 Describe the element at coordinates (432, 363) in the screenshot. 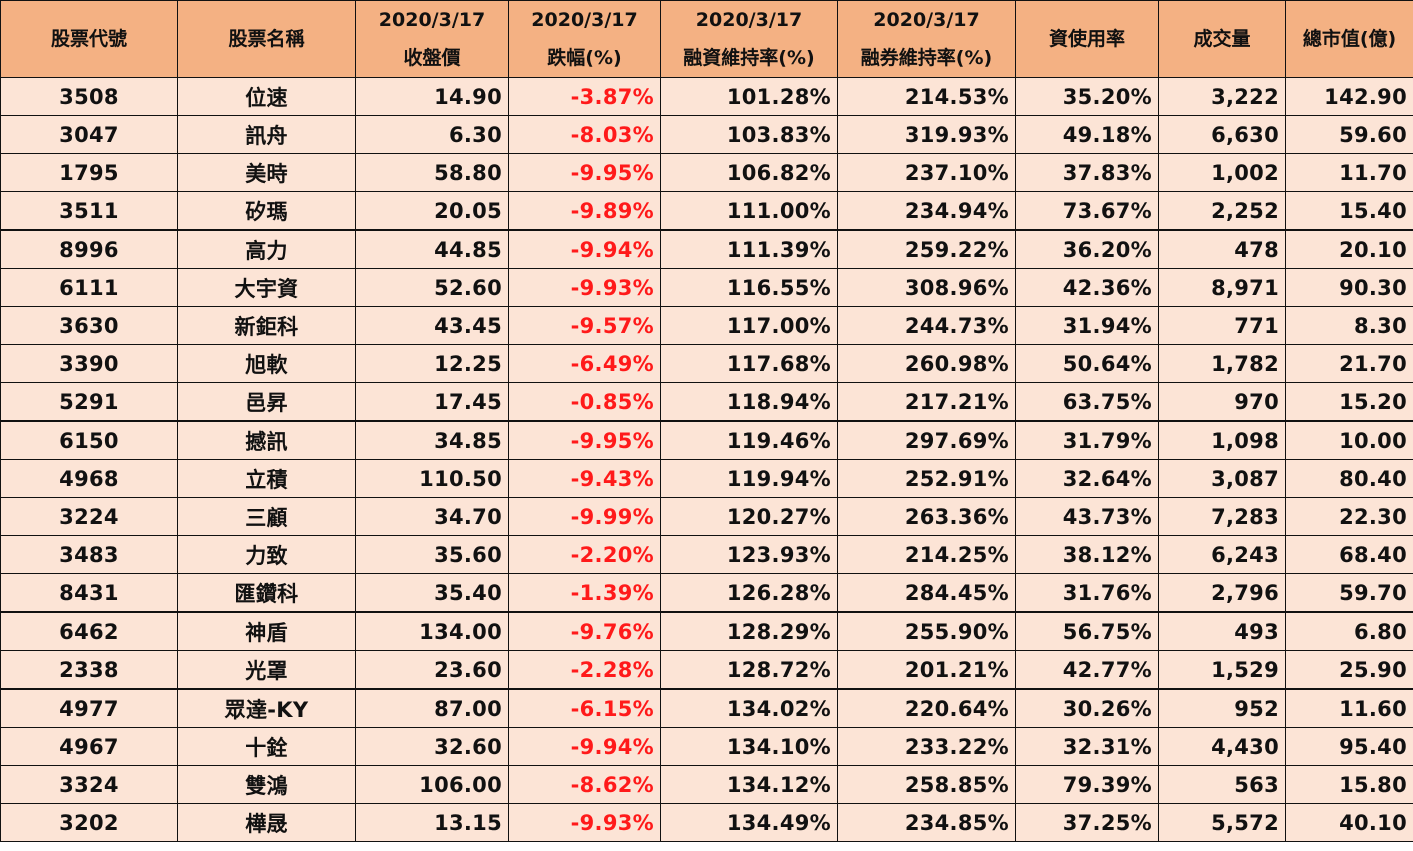

I see `cell-close-price: 12.25` at that location.